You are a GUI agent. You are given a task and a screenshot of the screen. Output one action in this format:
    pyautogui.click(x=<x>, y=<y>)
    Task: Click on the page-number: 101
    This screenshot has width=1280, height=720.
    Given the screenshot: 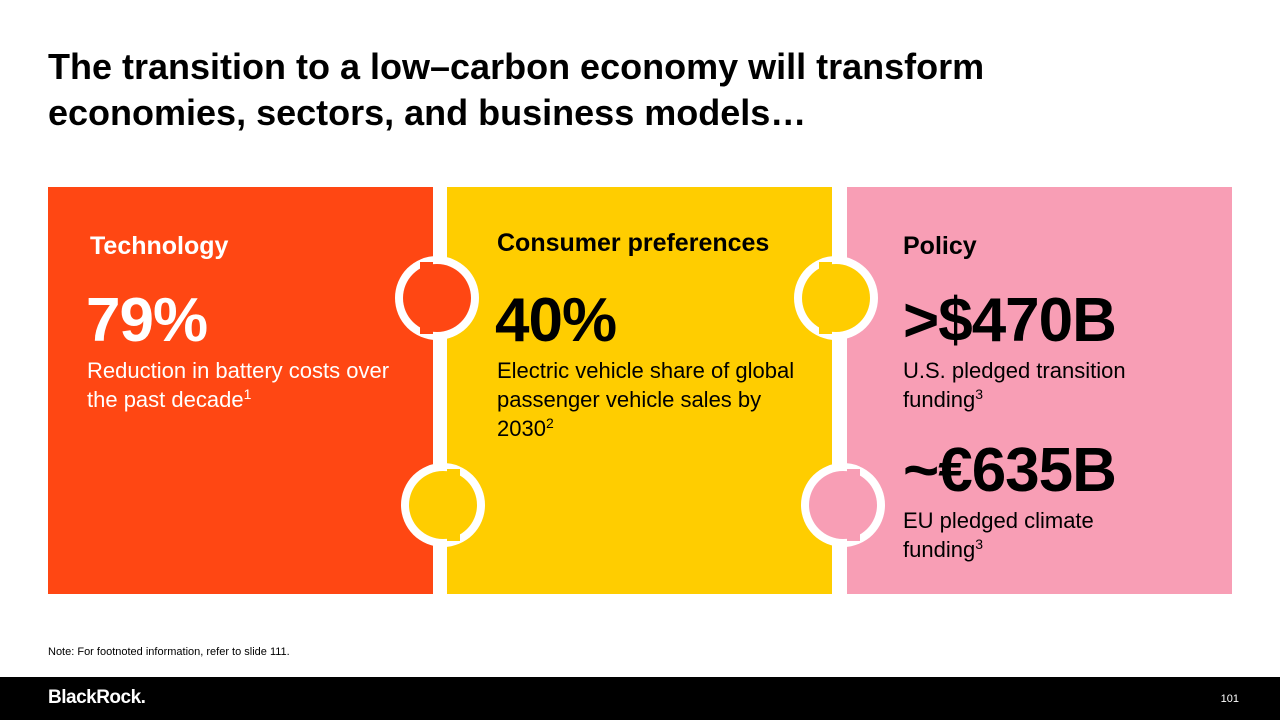 What is the action you would take?
    pyautogui.click(x=1229, y=699)
    